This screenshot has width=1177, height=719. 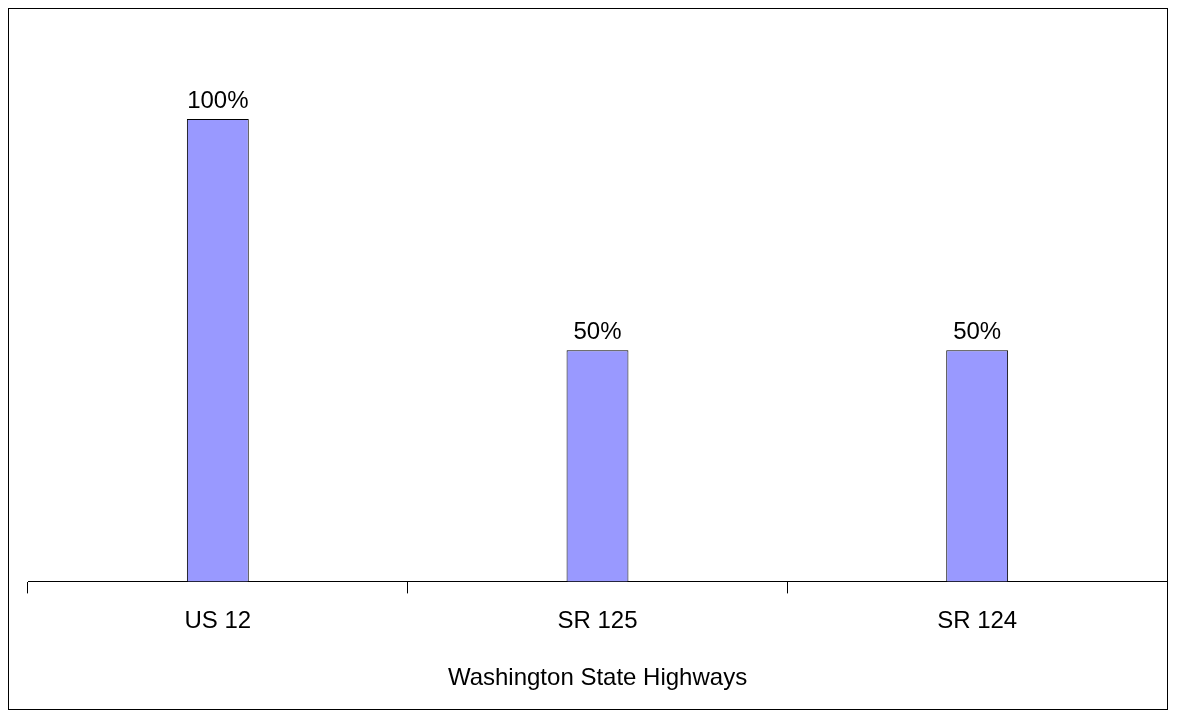 What do you see at coordinates (597, 620) in the screenshot?
I see `x-tick-label: SR 125` at bounding box center [597, 620].